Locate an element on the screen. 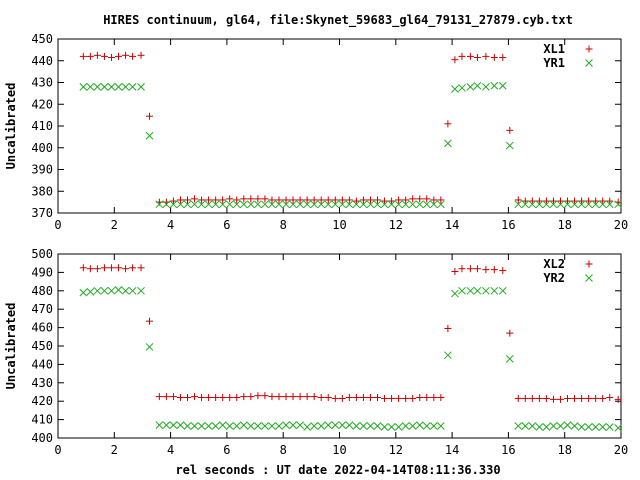  x-tick-label: 20 is located at coordinates (621, 225).